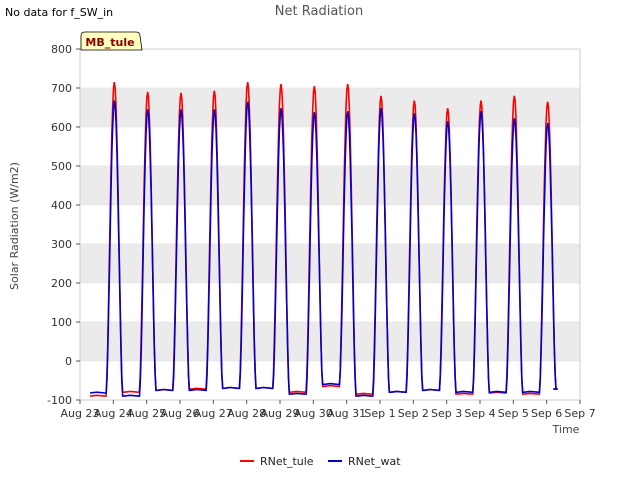 This screenshot has height=480, width=640. I want to click on y-tick-label: 200, so click(61, 283).